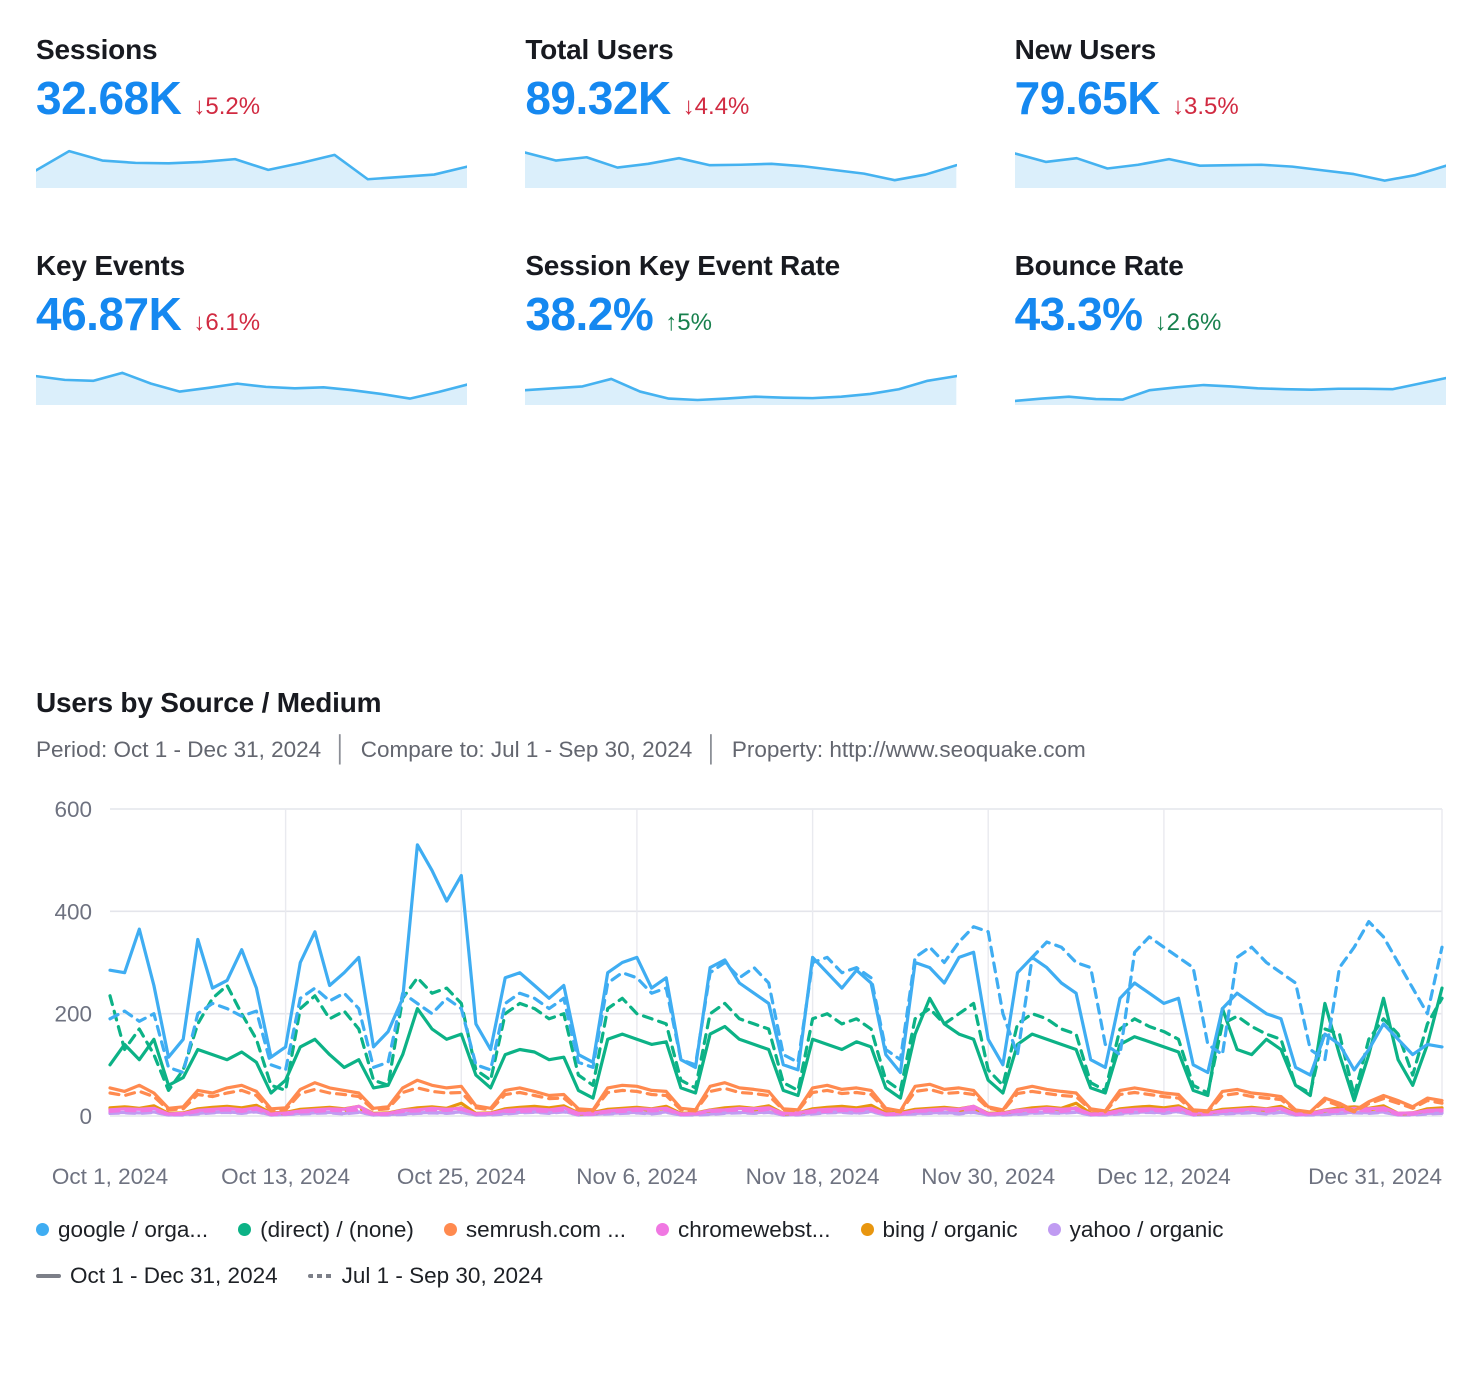 This screenshot has height=1374, width=1482. Describe the element at coordinates (1230, 314) in the screenshot. I see `kpi-value-row: 43.3% ↓2.6%` at that location.